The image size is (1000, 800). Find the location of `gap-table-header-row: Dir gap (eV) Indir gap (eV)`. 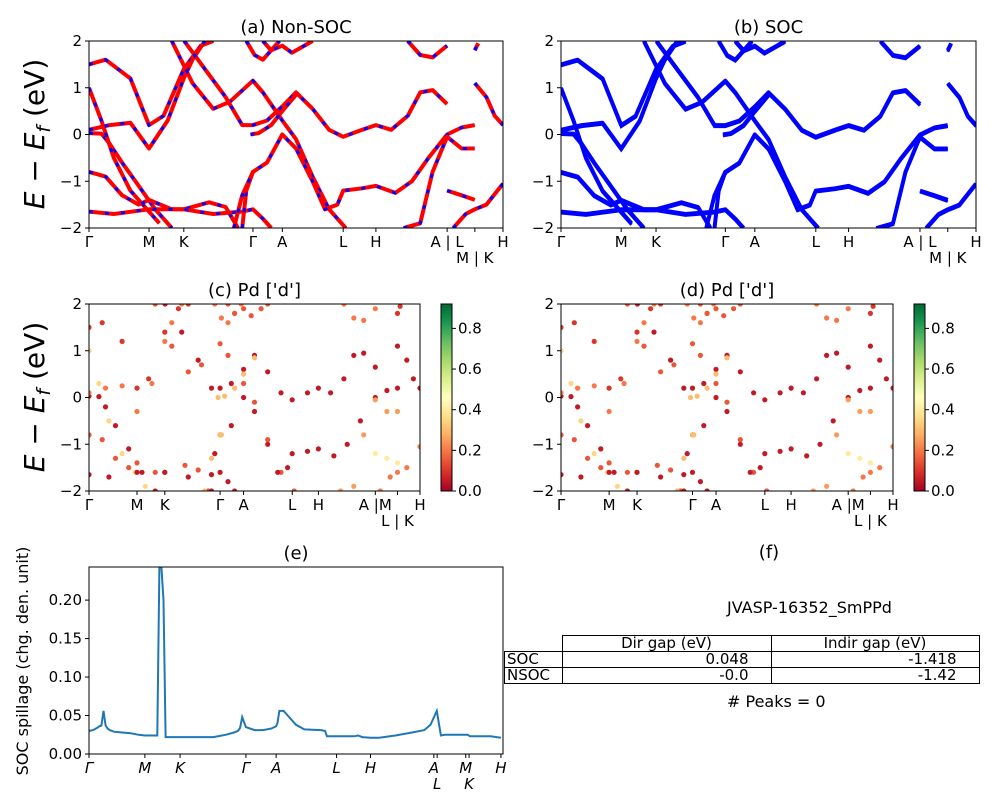

gap-table-header-row: Dir gap (eV) Indir gap (eV) is located at coordinates (742, 643).